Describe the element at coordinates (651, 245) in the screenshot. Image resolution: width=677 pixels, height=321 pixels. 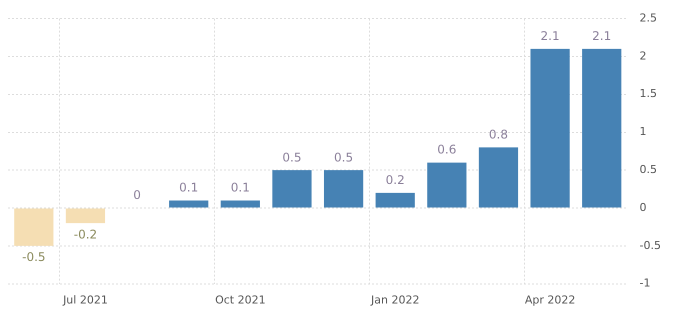
I see `y-tick-label: -0.5` at that location.